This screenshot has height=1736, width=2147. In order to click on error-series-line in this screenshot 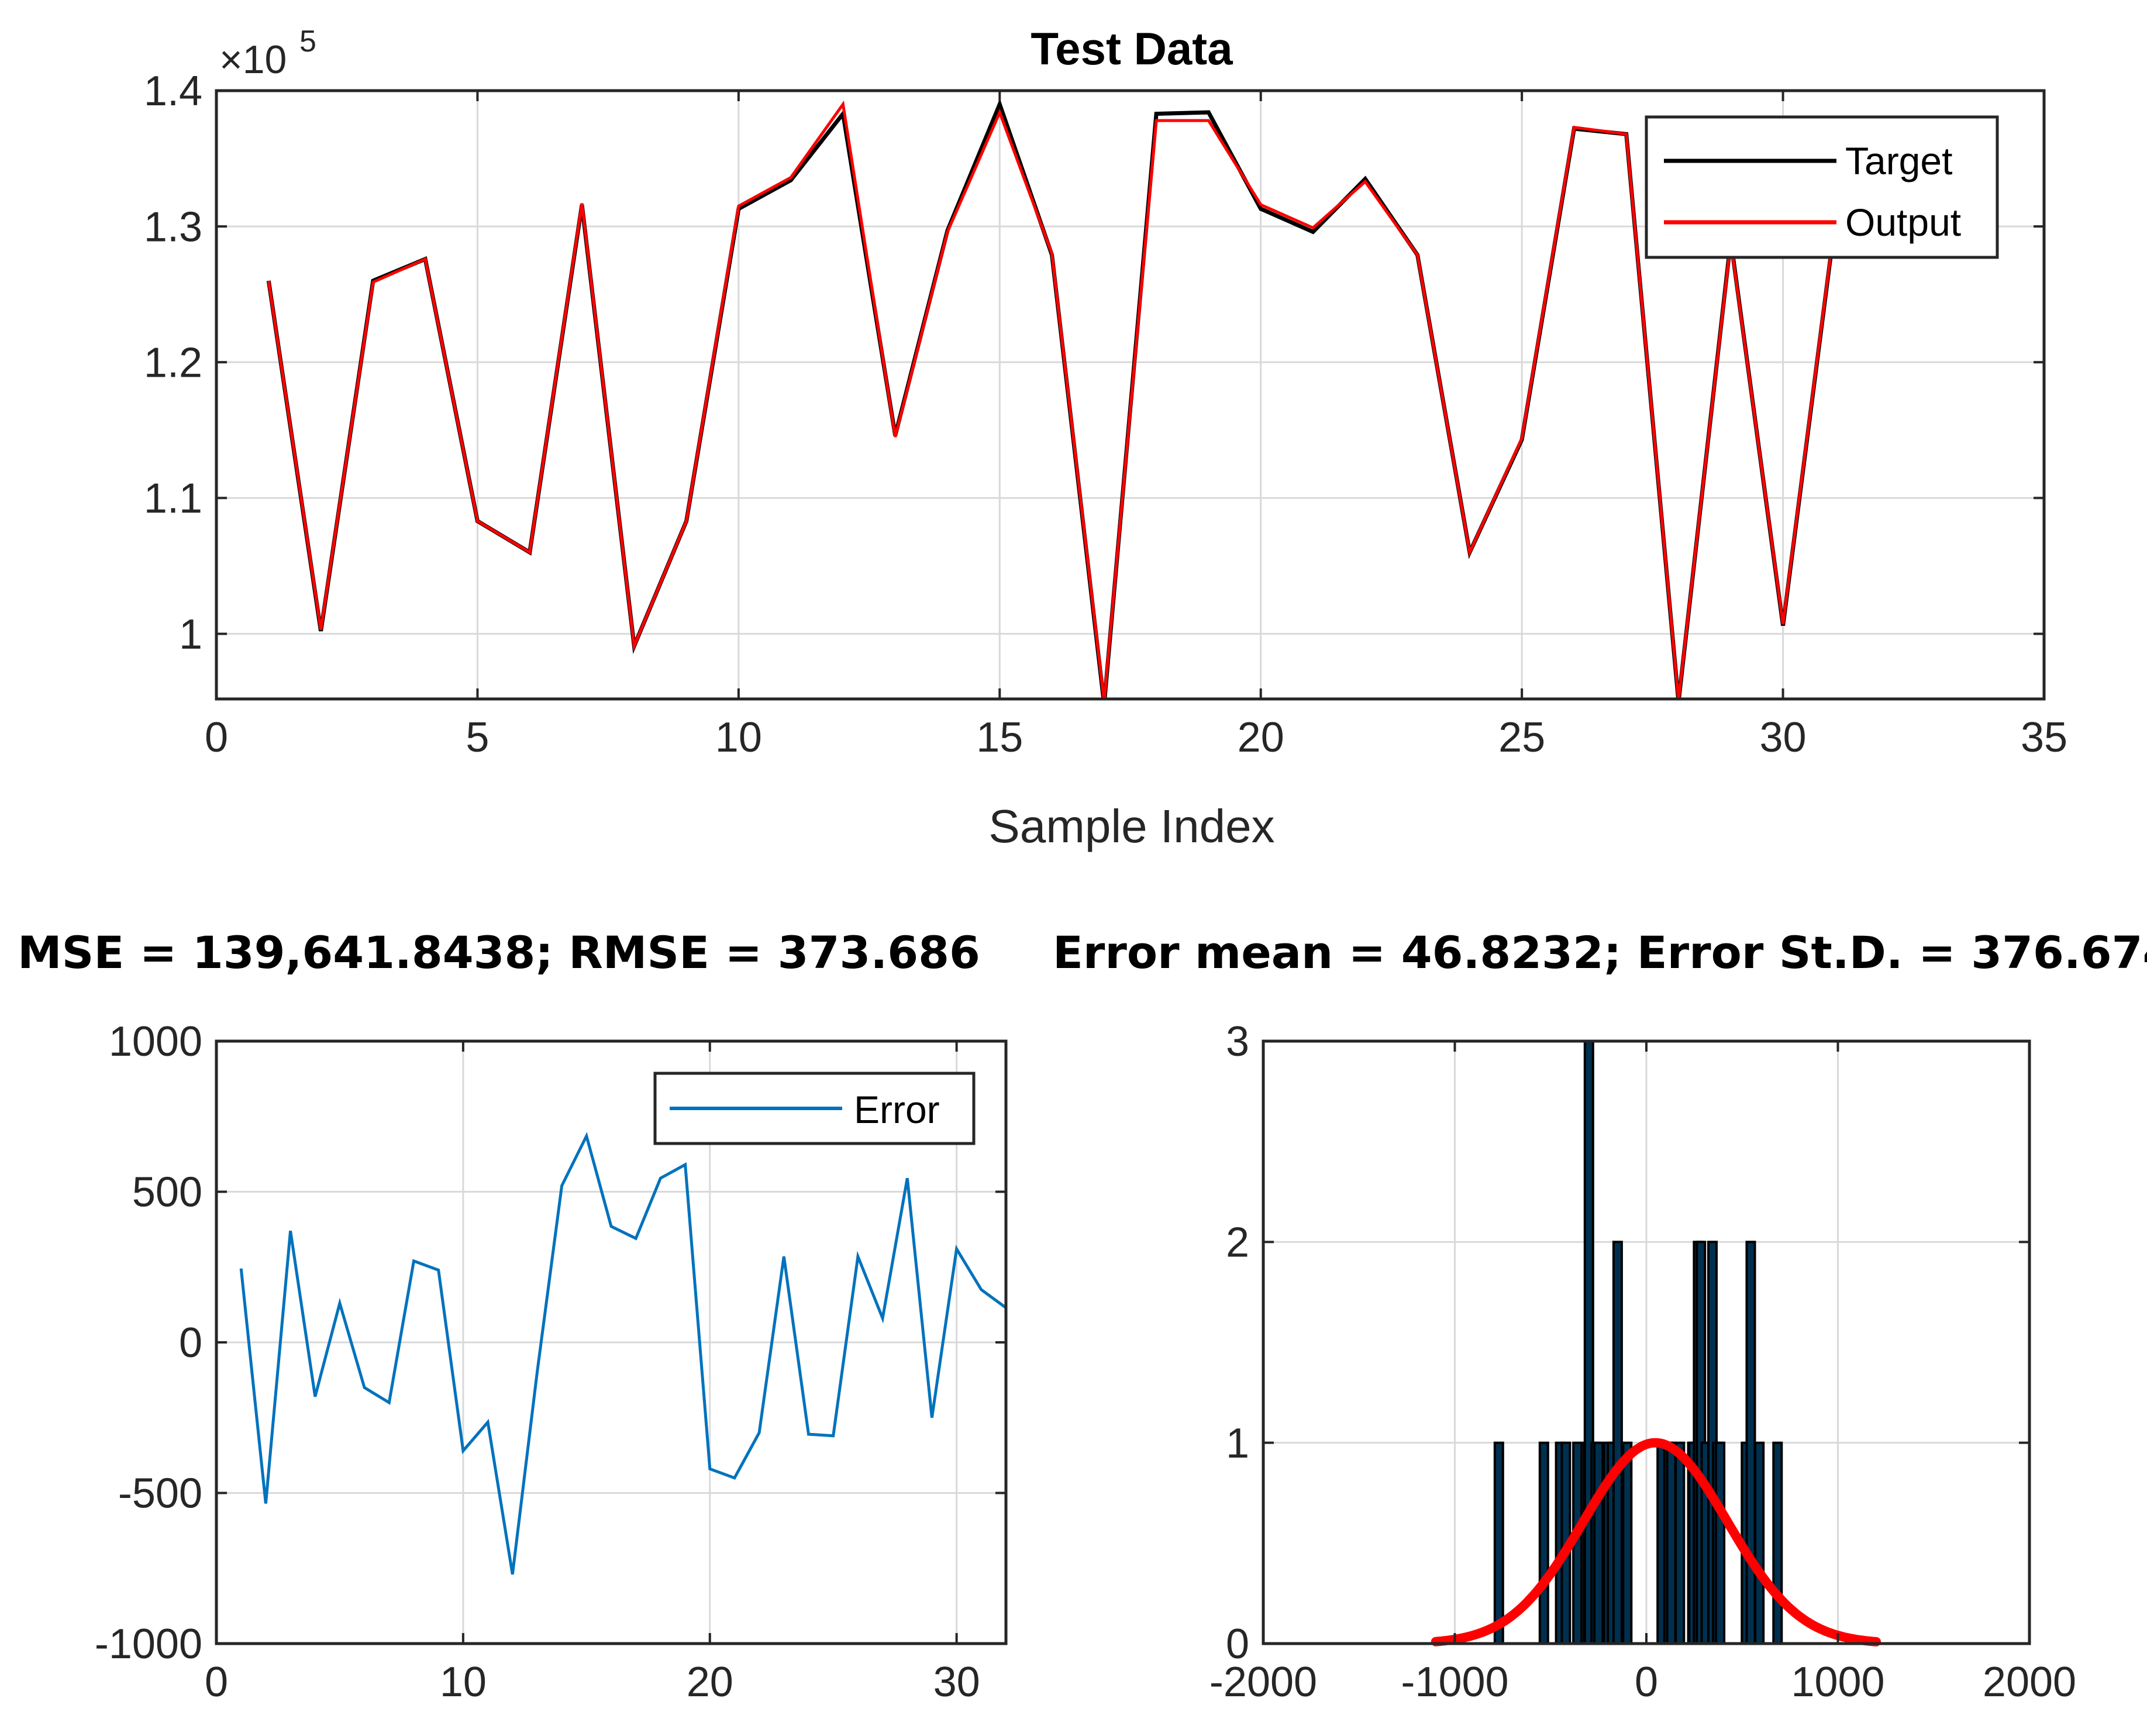, I will do `click(623, 1353)`.